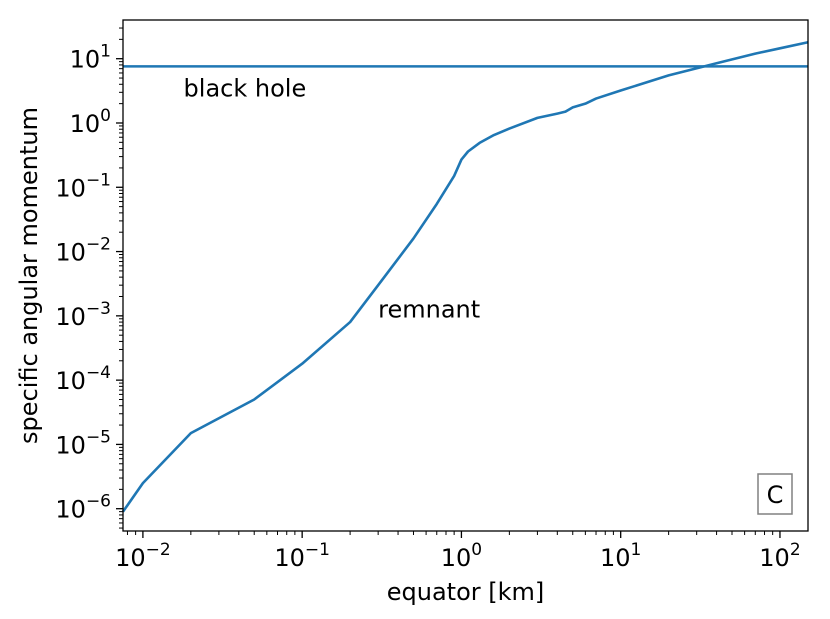 This screenshot has width=830, height=619. What do you see at coordinates (302, 556) in the screenshot?
I see `x-tick-label: 10⁻¹` at bounding box center [302, 556].